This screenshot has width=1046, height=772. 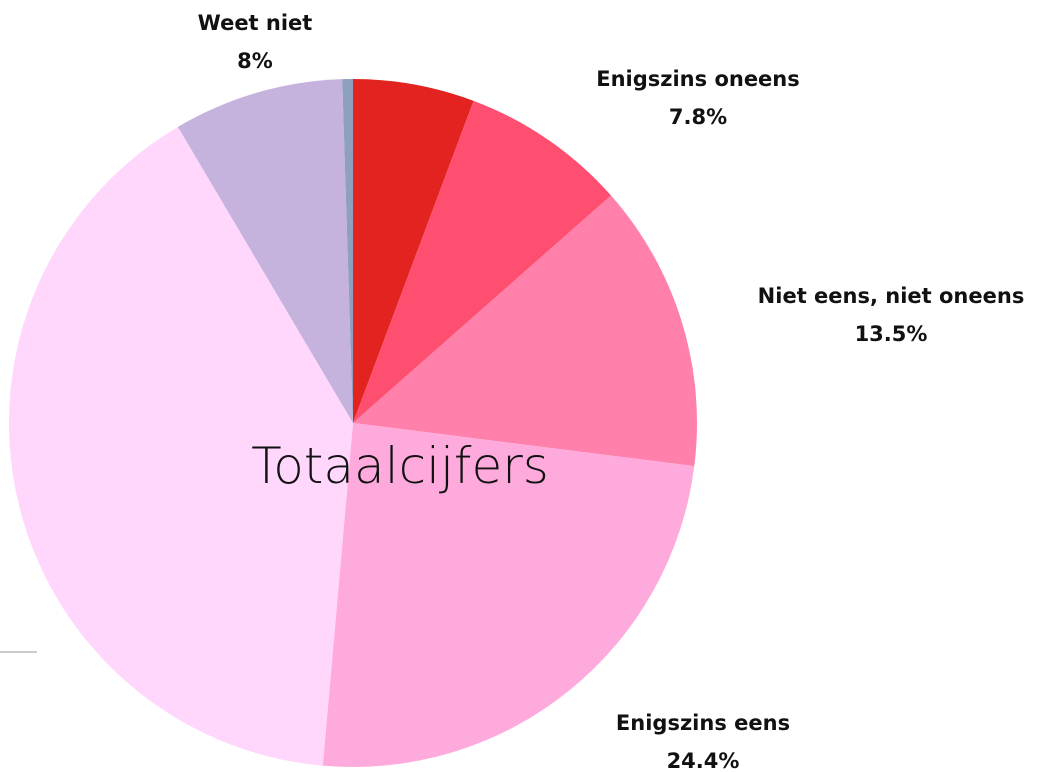 I want to click on slice-label: Weet niet, so click(x=255, y=23).